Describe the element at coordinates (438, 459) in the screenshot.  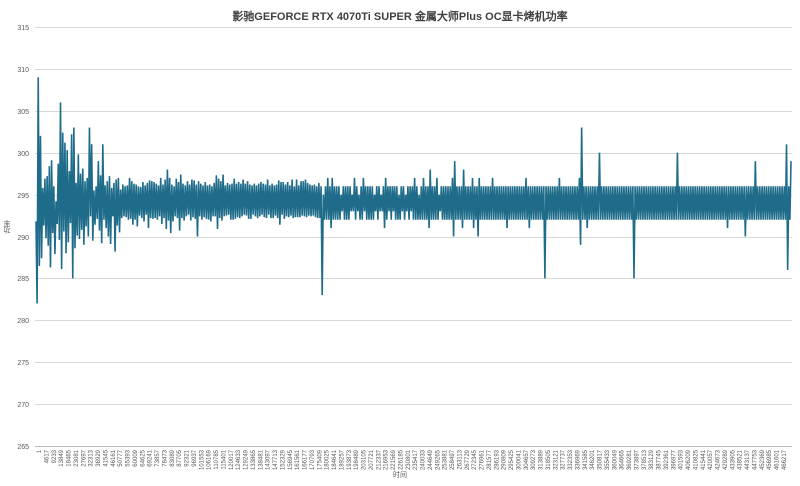
I see `x-tick-label: 249265` at that location.